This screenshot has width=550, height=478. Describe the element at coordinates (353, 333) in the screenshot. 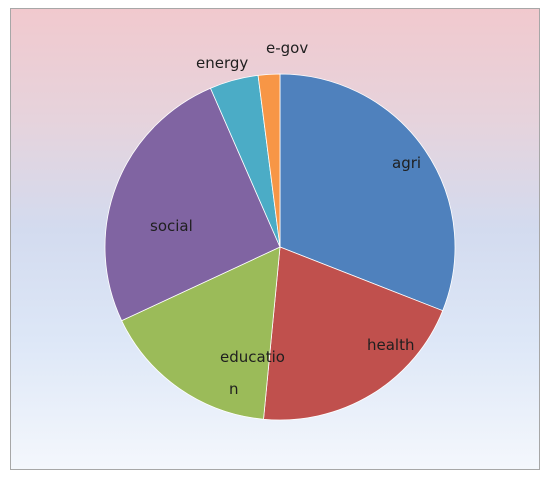

I see `pie-slice-health` at that location.